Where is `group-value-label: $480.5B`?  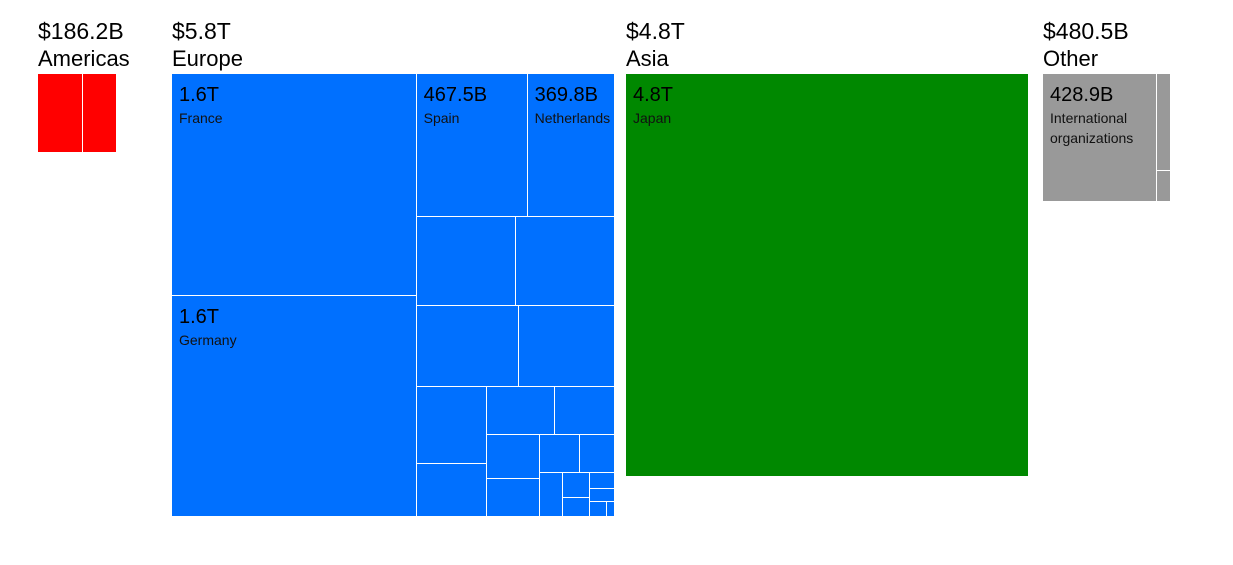
group-value-label: $480.5B is located at coordinates (1086, 31).